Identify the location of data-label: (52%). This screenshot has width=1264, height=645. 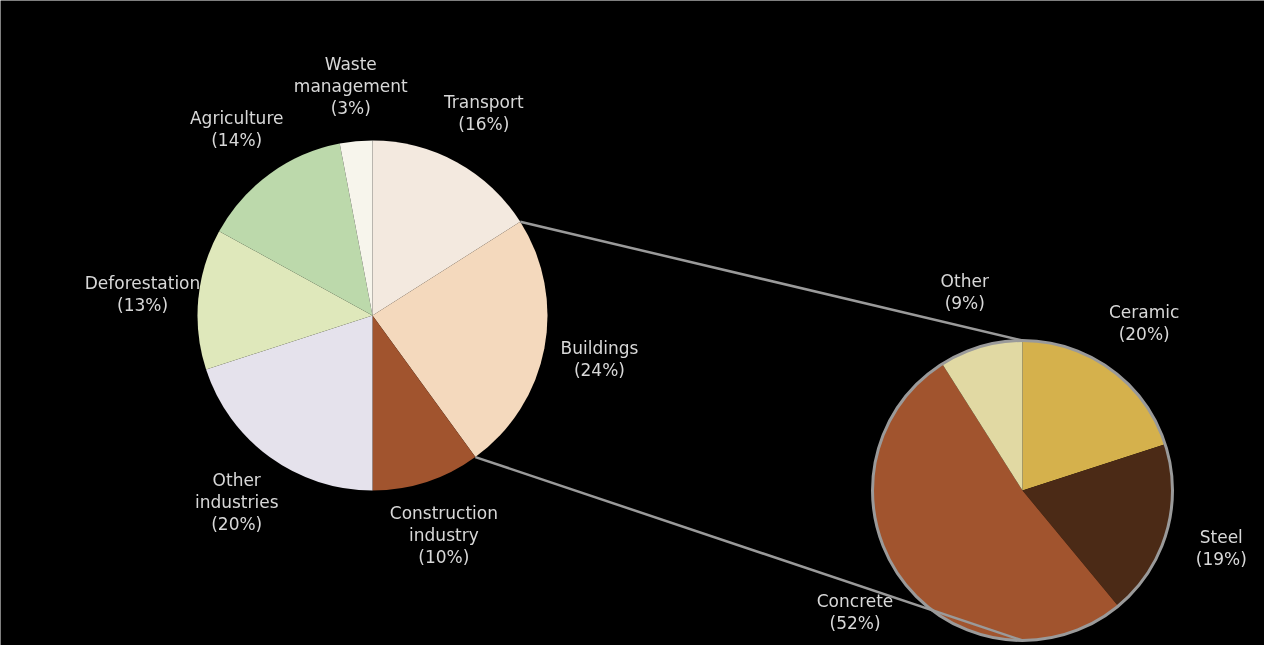
(855, 623).